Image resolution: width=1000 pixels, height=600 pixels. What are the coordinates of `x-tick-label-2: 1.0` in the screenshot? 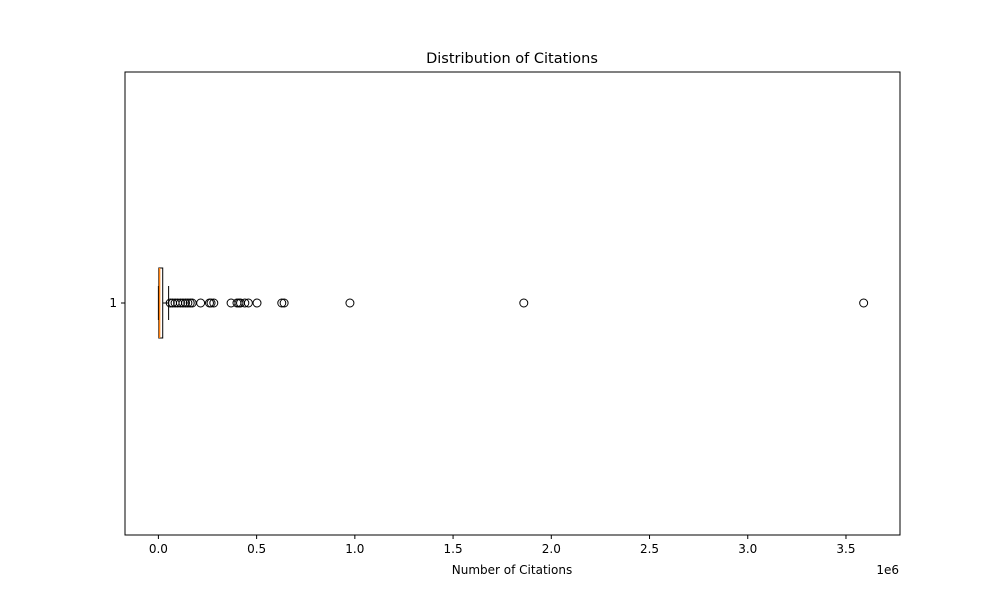 It's located at (354, 549).